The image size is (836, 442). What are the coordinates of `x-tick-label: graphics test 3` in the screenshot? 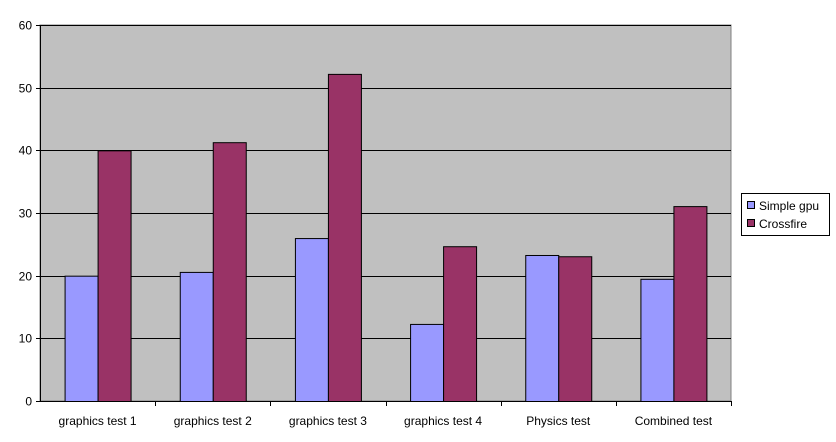 It's located at (328, 421).